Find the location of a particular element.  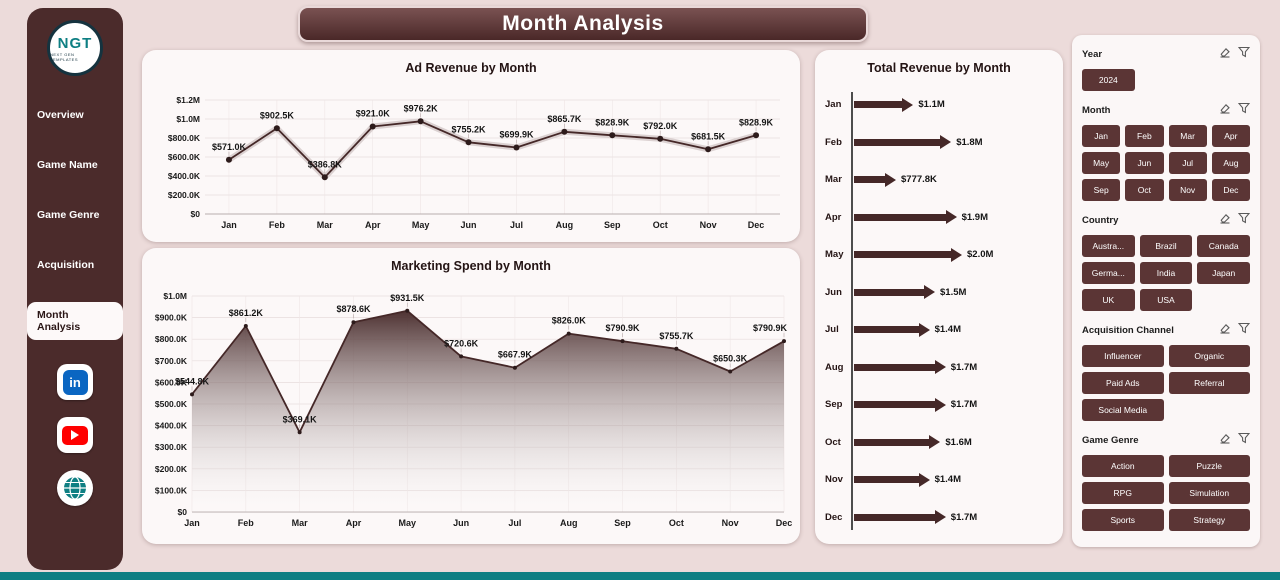

sidebar-item-overview: Overview is located at coordinates (60, 115).